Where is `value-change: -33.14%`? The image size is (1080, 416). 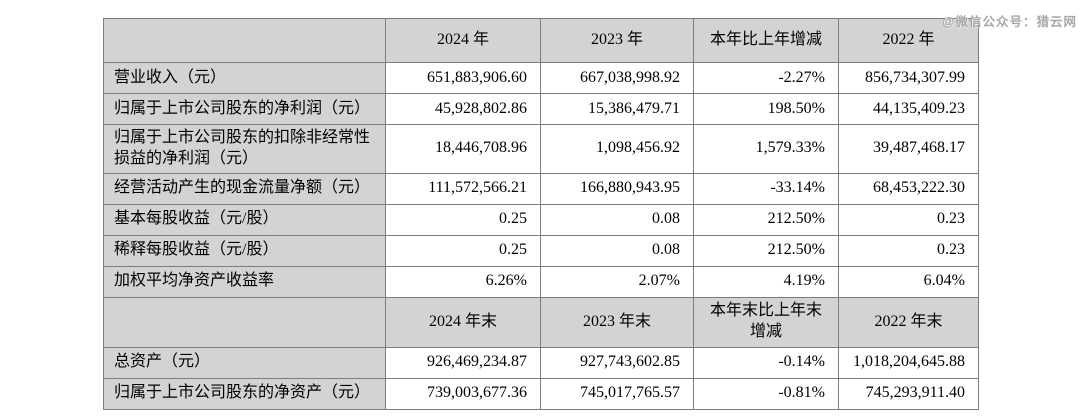 value-change: -33.14% is located at coordinates (766, 188).